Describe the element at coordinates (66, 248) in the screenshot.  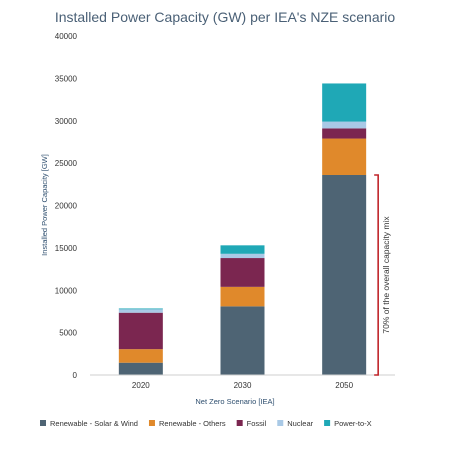
I see `y-tick-label: 15000` at that location.